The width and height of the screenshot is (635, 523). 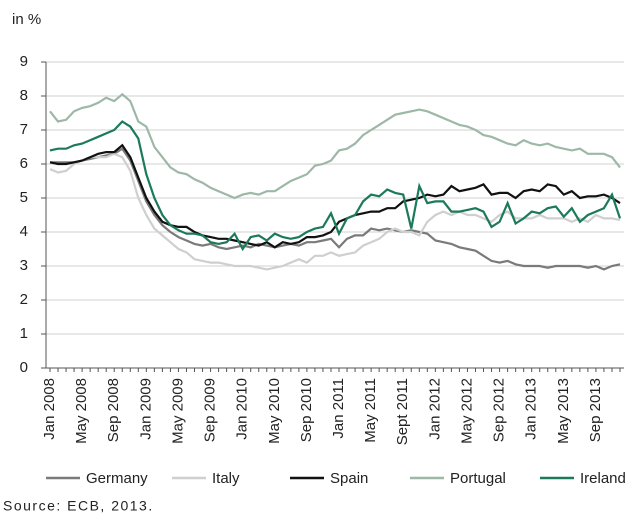 What do you see at coordinates (274, 411) in the screenshot?
I see `x-tick-label: May 2010` at bounding box center [274, 411].